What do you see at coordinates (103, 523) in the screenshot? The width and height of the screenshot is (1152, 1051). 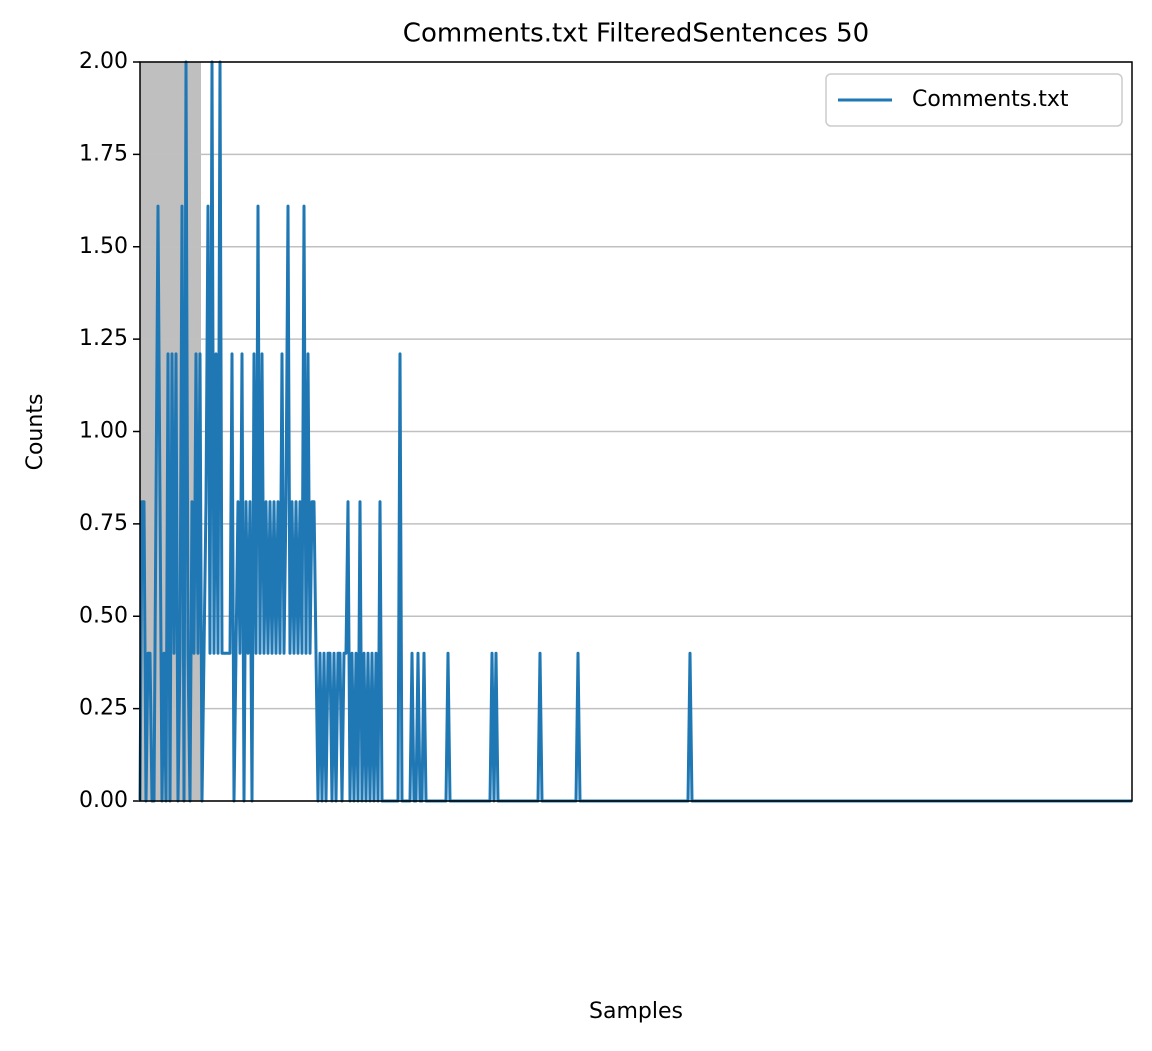 I see `y-tick-label: 0.75` at bounding box center [103, 523].